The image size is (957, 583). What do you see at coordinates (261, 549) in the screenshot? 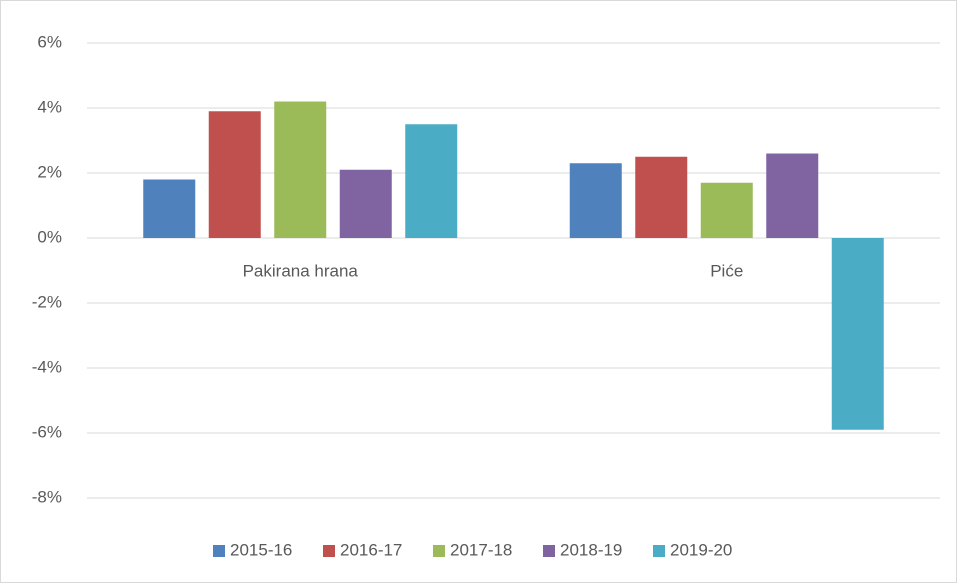
I see `legend-label: 2015-16` at bounding box center [261, 549].